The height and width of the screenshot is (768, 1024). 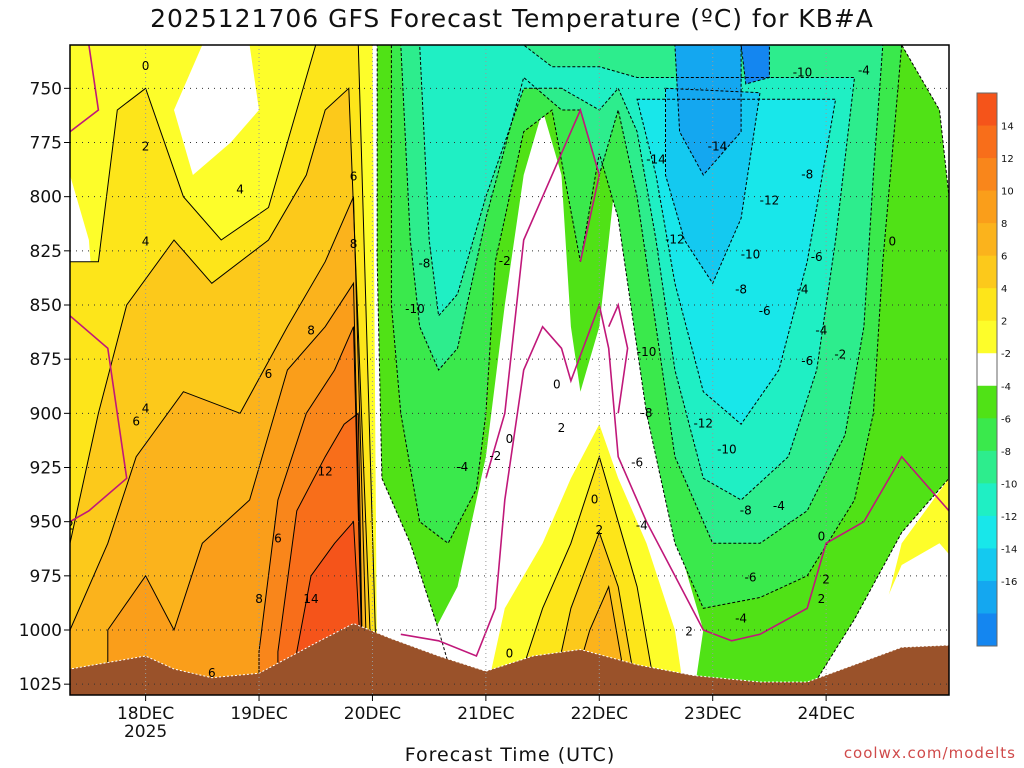 What do you see at coordinates (1007, 192) in the screenshot?
I see `colorbar-tick-label: 10` at bounding box center [1007, 192].